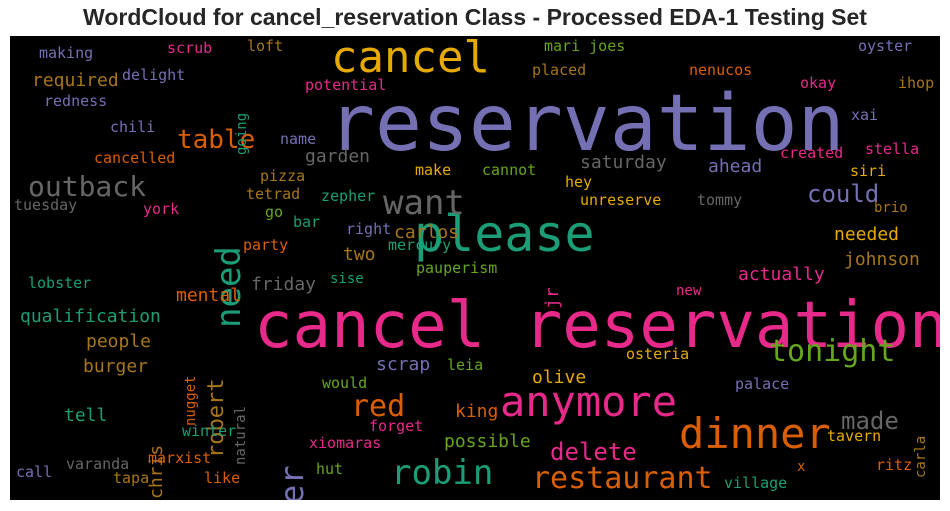 The height and width of the screenshot is (511, 950). I want to click on word-stella: stella, so click(892, 149).